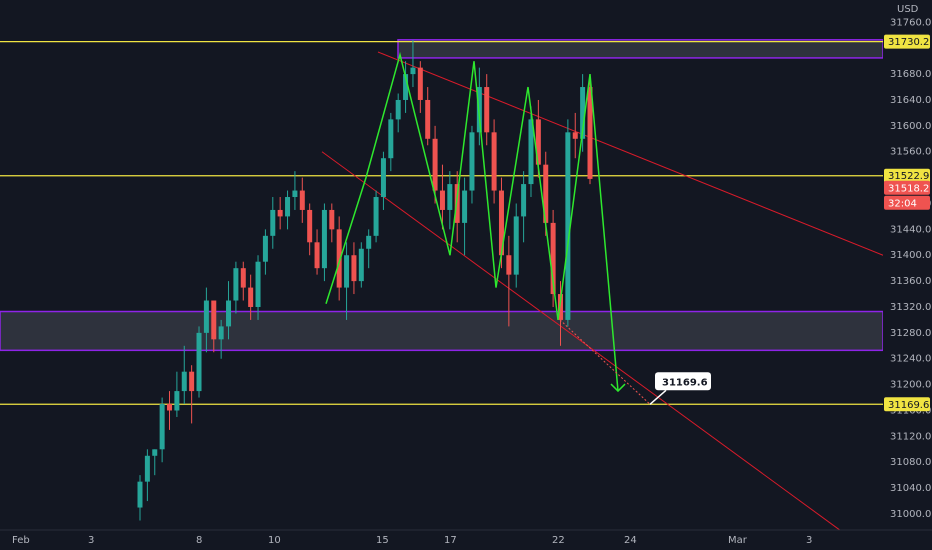 The width and height of the screenshot is (932, 550). Describe the element at coordinates (658, 397) in the screenshot. I see `annotation-pointer` at that location.